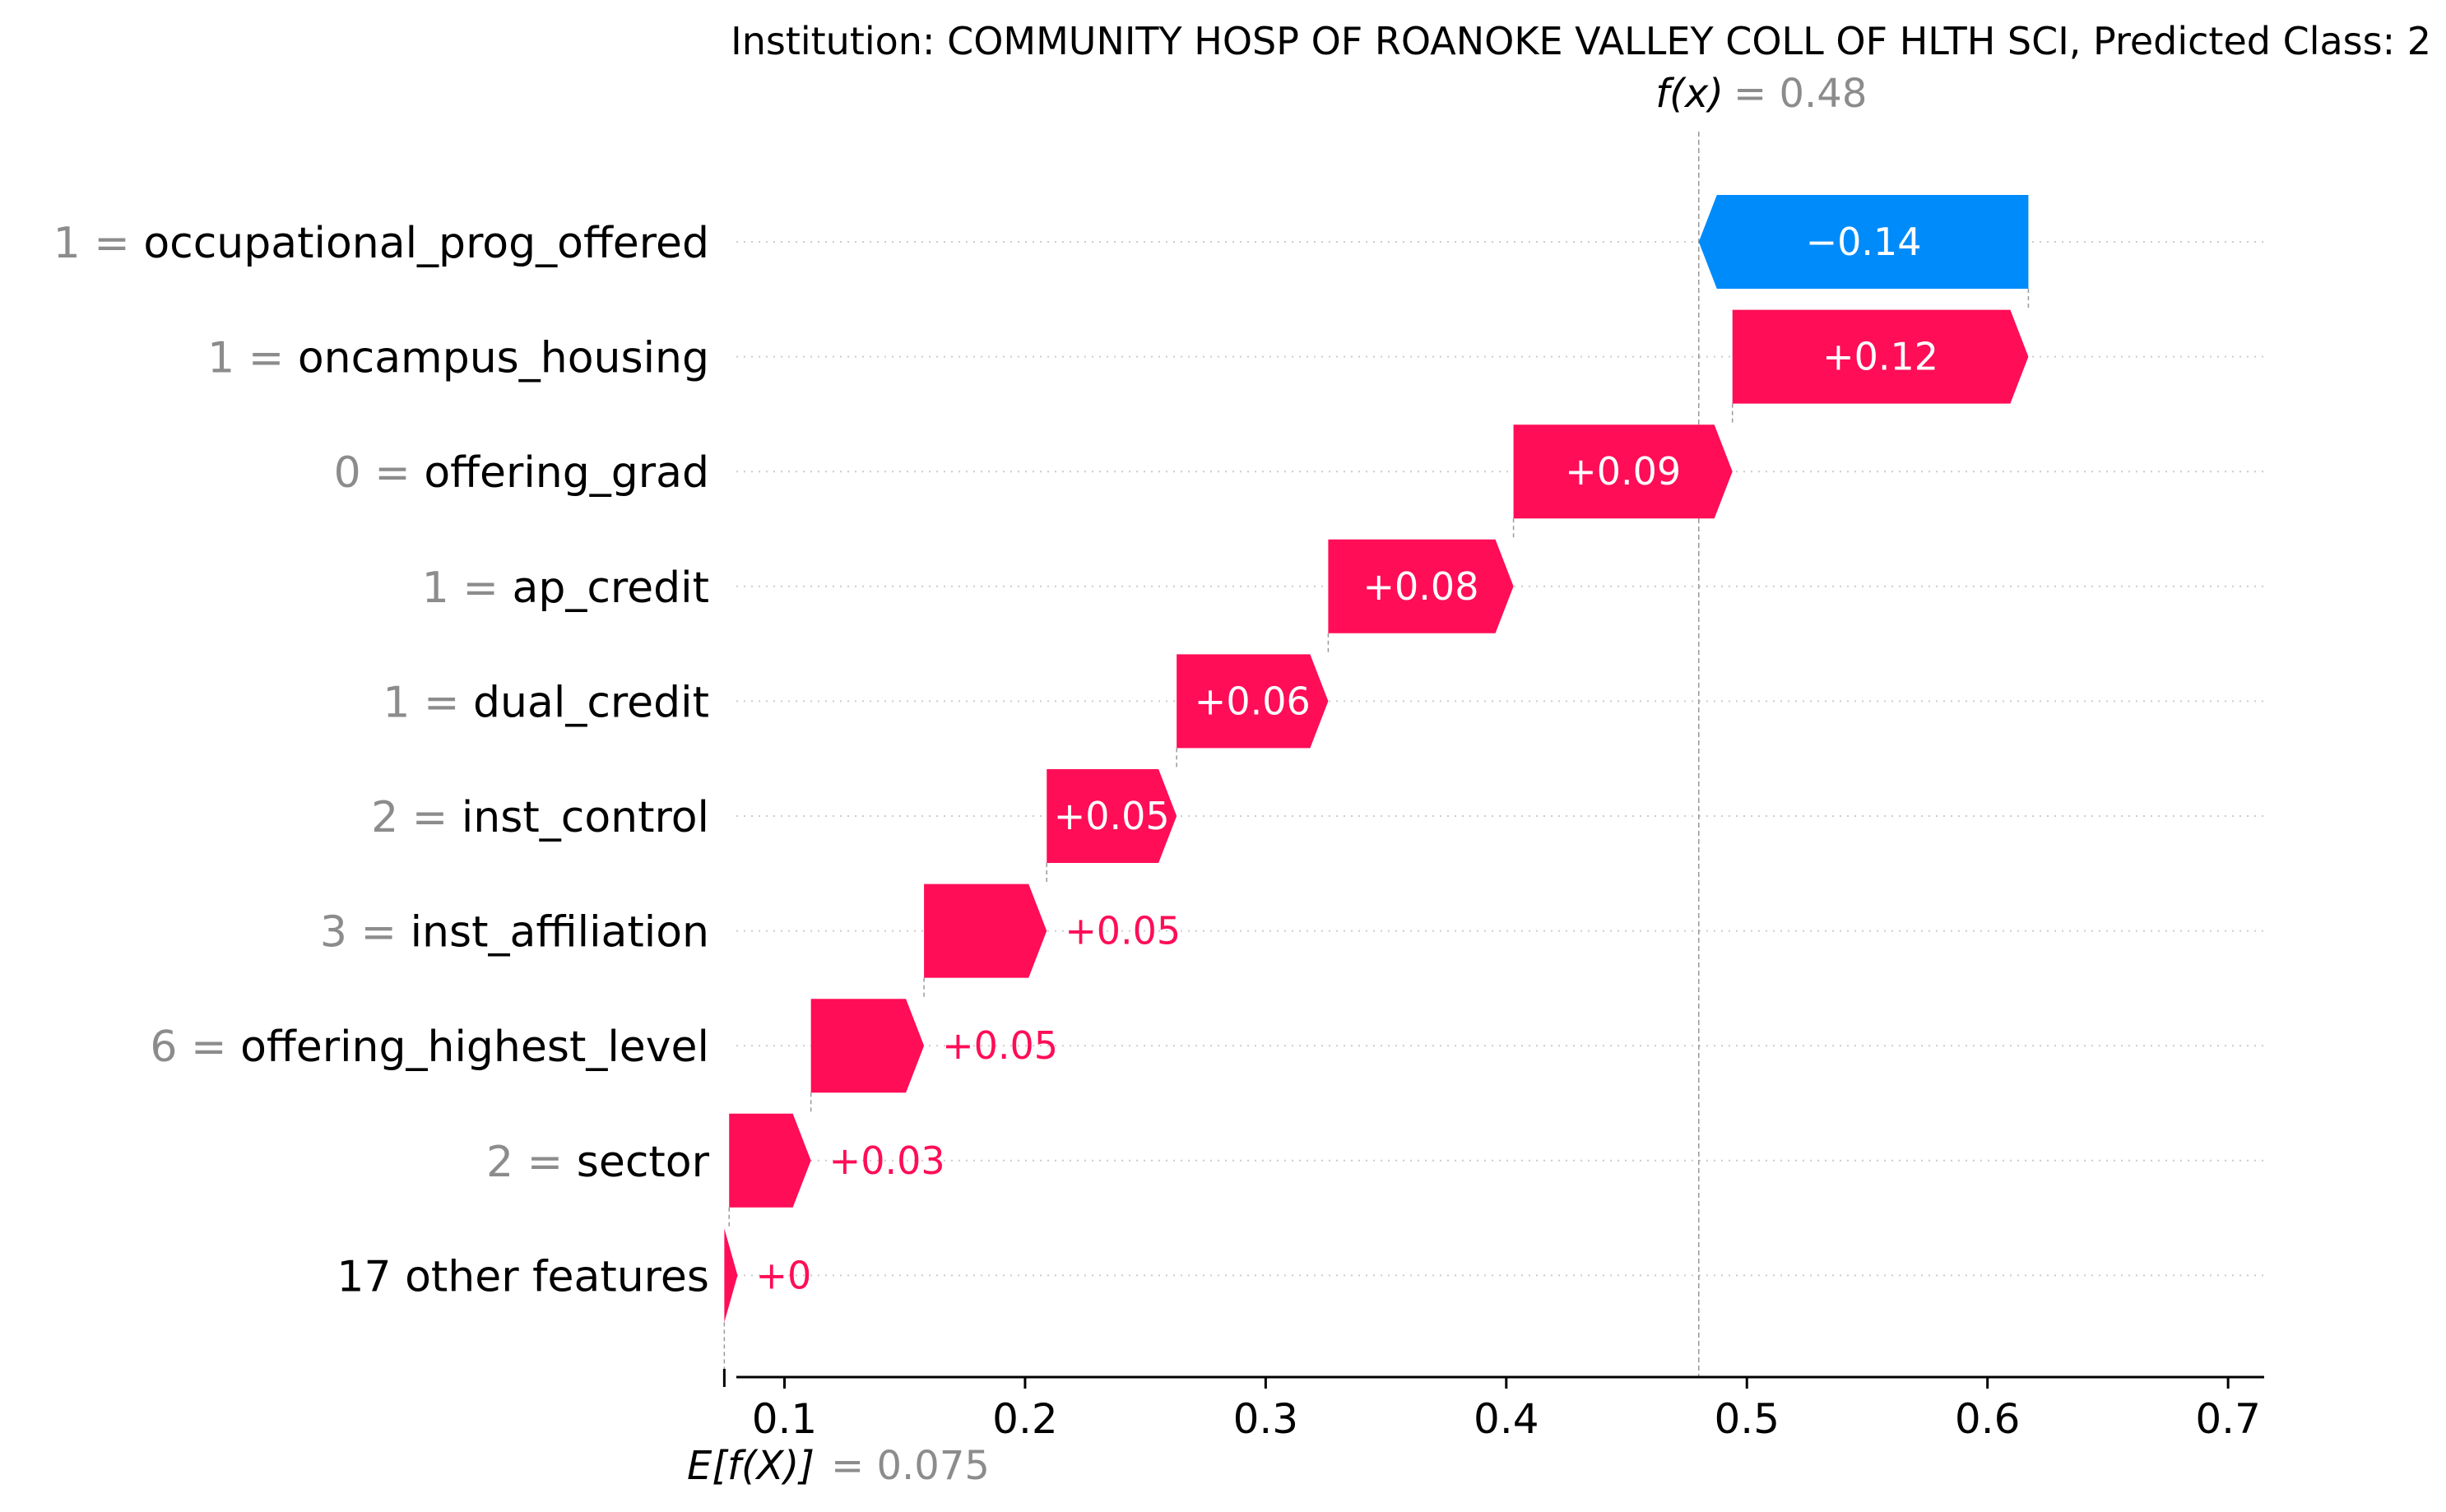 This screenshot has width=2446, height=1512. I want to click on feature-label: 1 = occupational_prog_offered, so click(381, 243).